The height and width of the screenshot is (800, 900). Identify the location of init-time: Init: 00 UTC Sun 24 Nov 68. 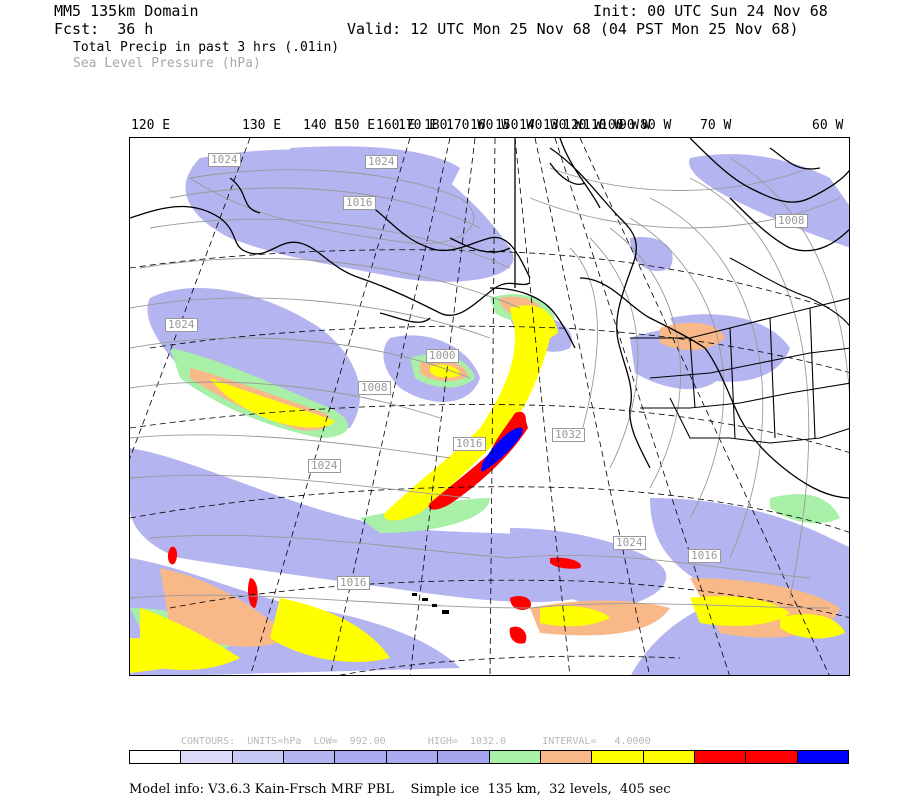
(710, 11).